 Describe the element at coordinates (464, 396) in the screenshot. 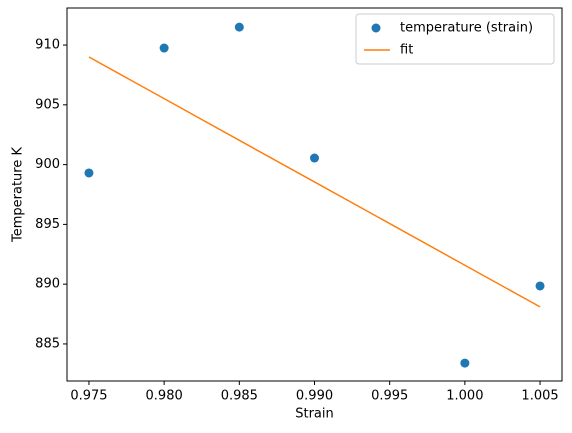

I see `x-tick-label: 1.000` at that location.